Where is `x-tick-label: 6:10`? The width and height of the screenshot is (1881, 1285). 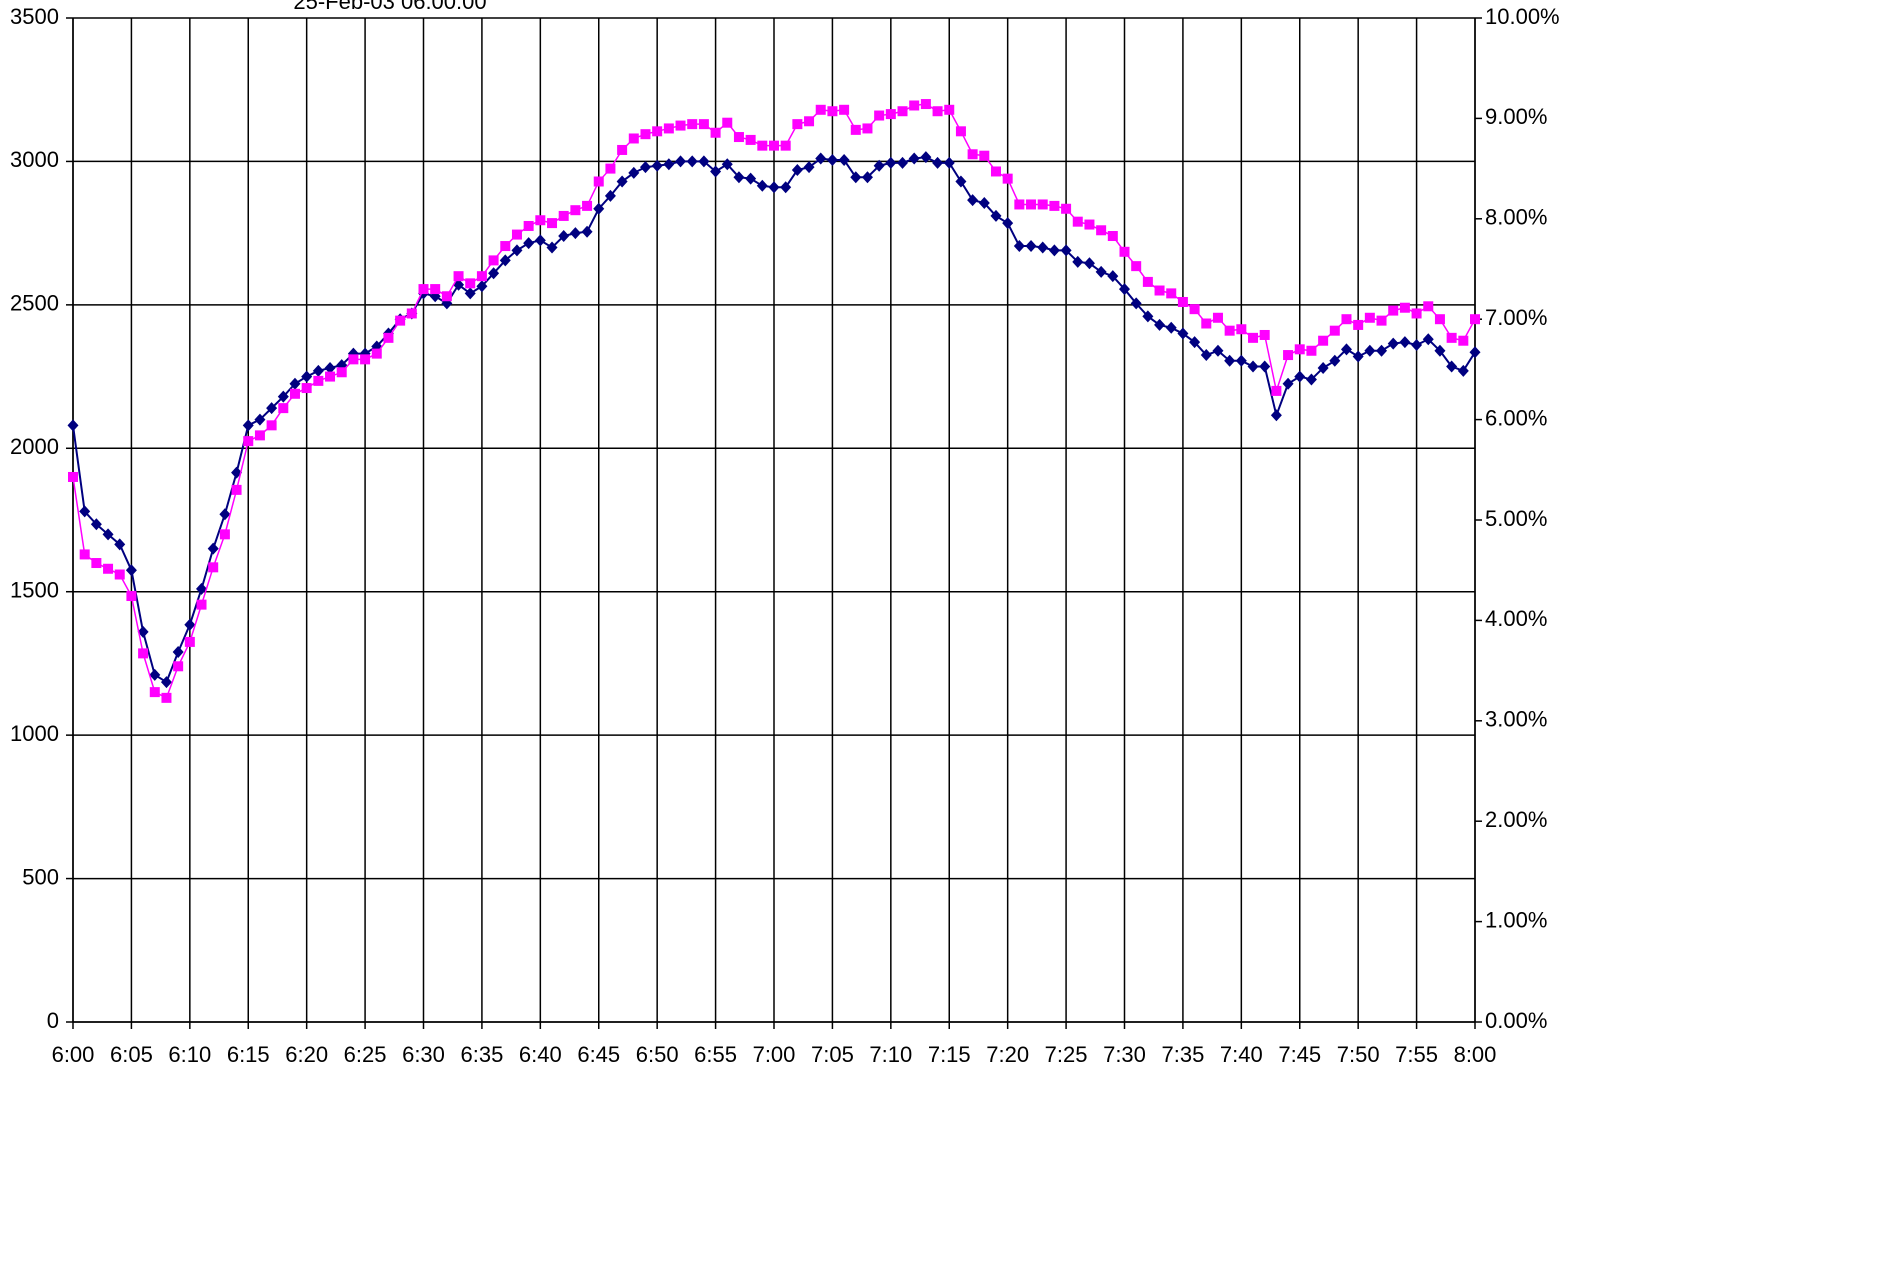
x-tick-label: 6:10 is located at coordinates (189, 1054).